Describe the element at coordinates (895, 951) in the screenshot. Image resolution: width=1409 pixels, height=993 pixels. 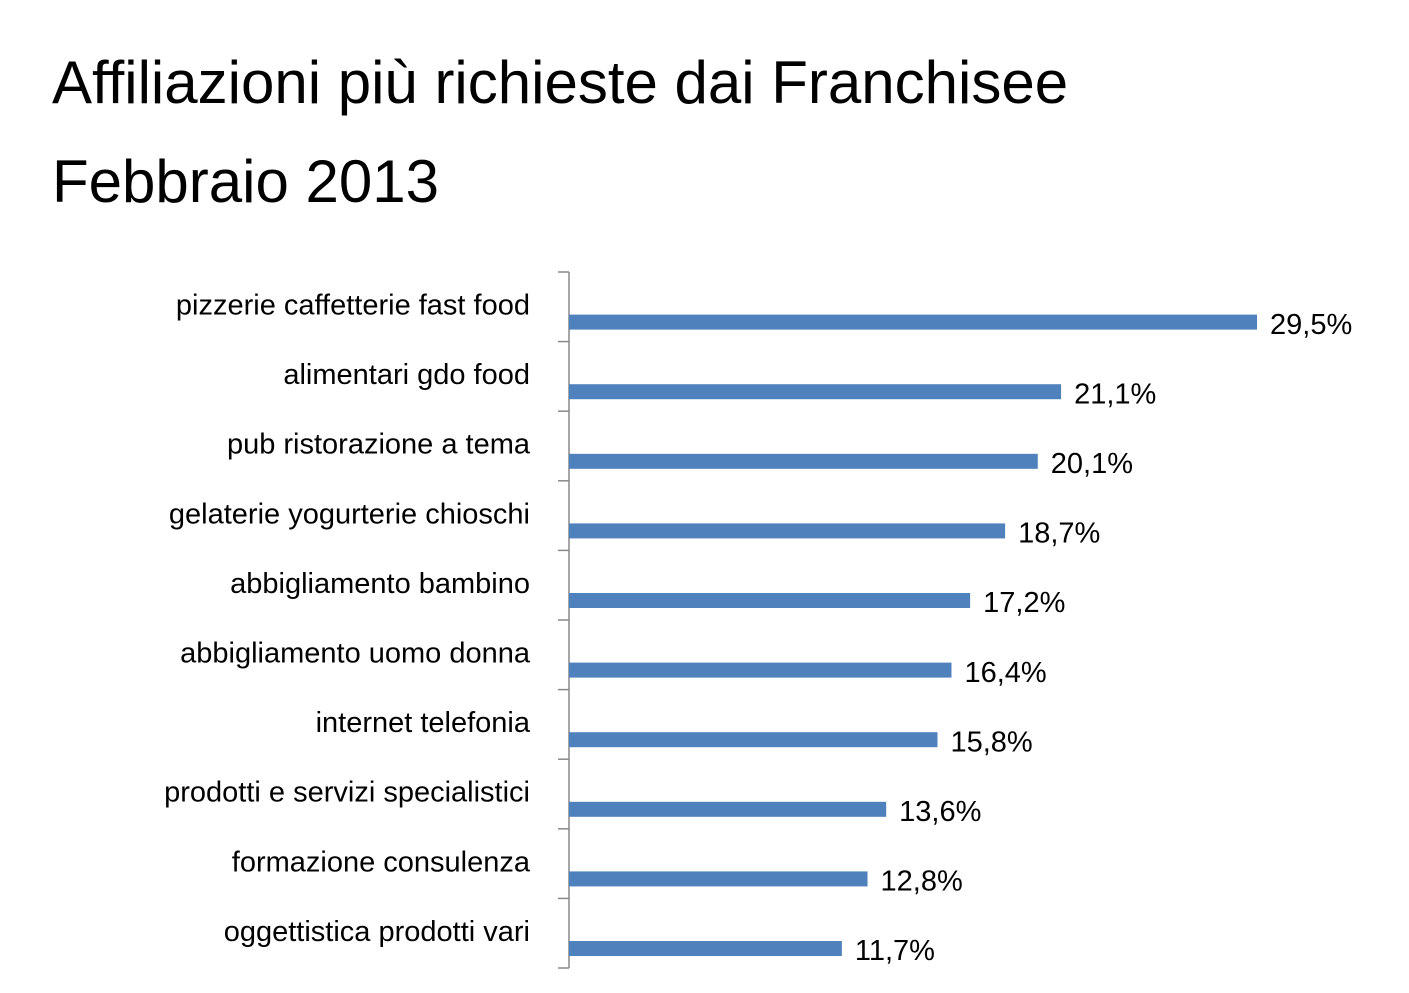
I see `value-label: 11,7%` at that location.